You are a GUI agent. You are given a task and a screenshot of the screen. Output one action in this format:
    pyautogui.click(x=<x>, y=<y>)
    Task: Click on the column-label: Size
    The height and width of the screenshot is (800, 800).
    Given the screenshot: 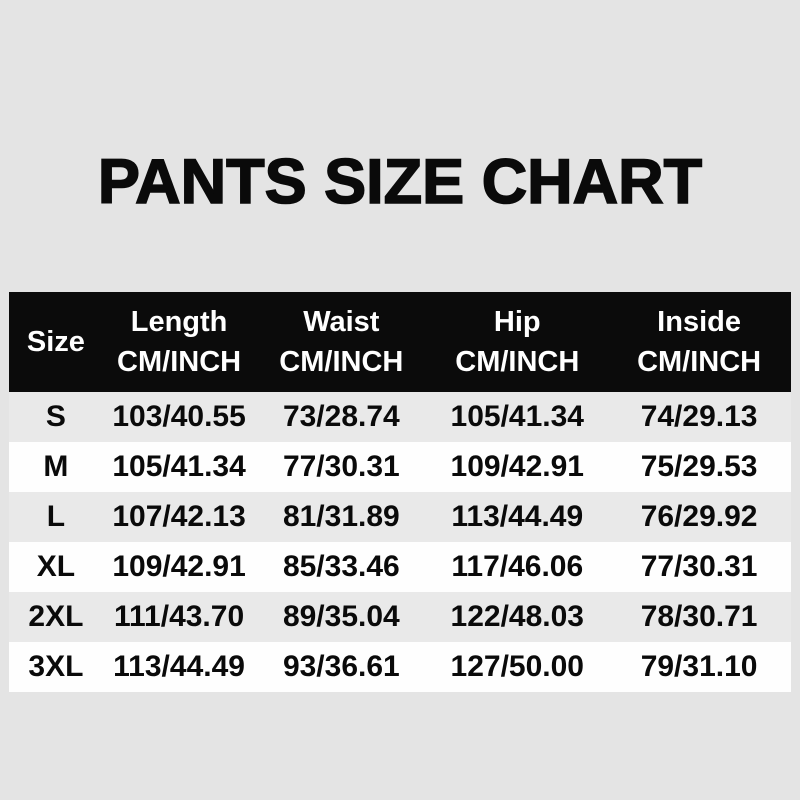 What is the action you would take?
    pyautogui.click(x=55, y=342)
    